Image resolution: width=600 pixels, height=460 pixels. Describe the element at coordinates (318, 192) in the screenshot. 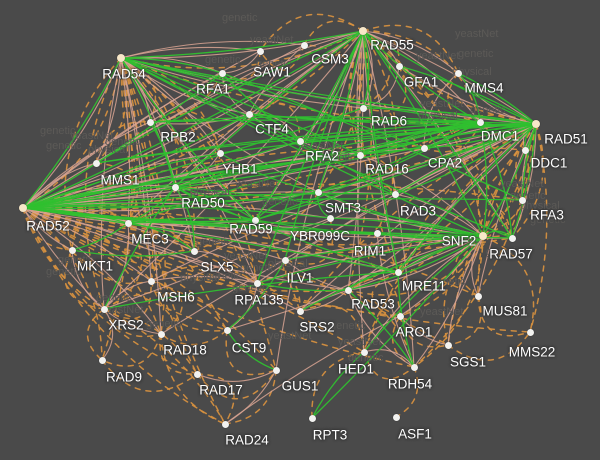

I see `node-smt3` at that location.